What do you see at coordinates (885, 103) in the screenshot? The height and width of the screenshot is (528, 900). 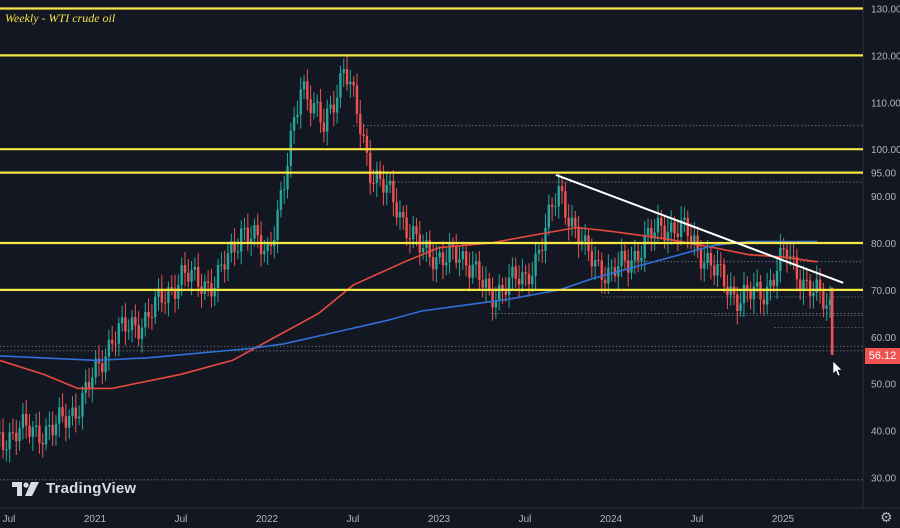 I see `y-tick-label: 110.00` at bounding box center [885, 103].